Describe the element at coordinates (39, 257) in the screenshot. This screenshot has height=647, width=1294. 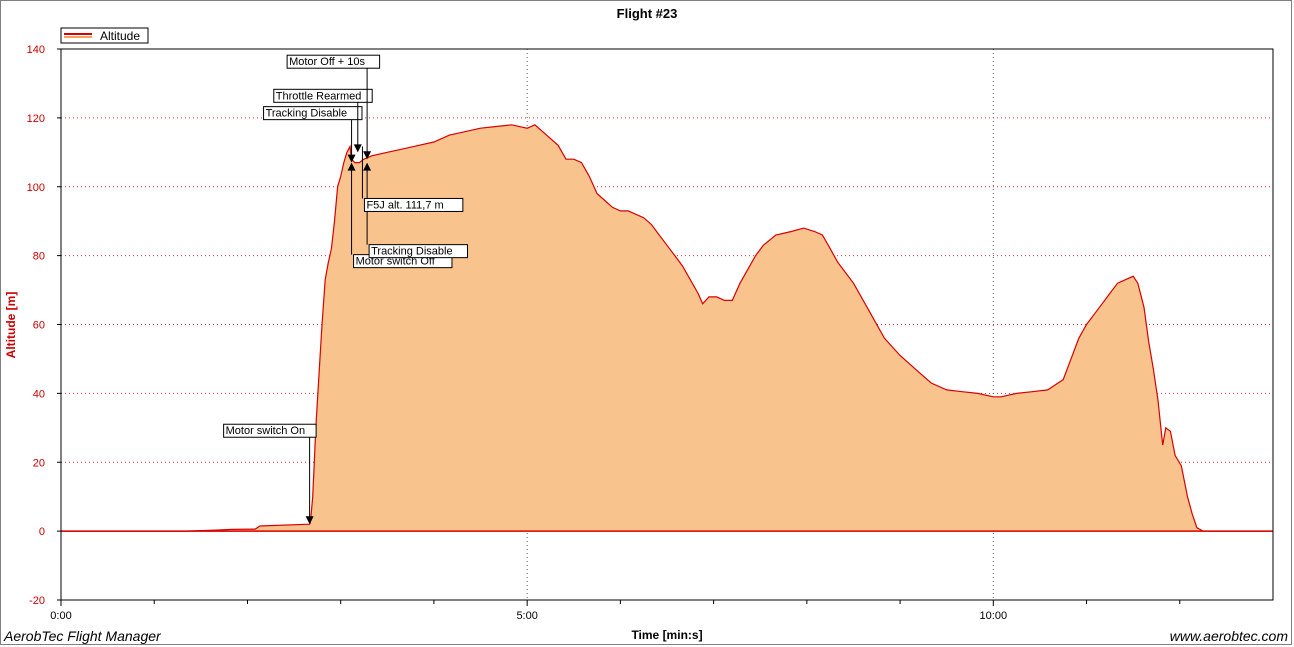
I see `y-tick-label: 80` at that location.